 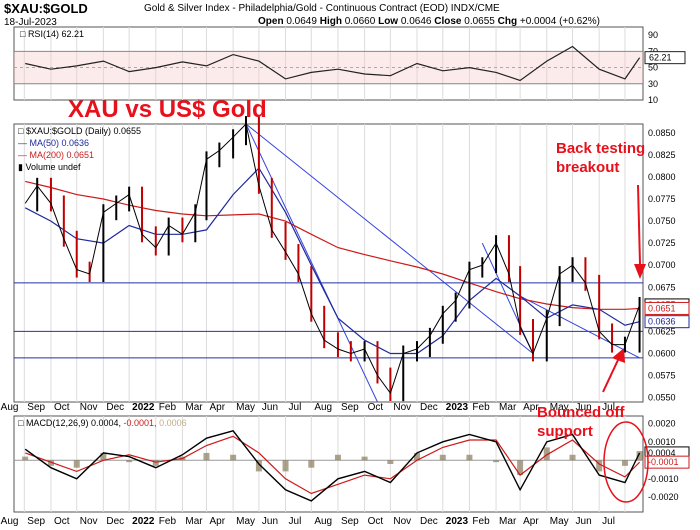 I want to click on macd-legend: □ MACD(12,26,9) 0.0004, -0.0001, 0.0006, so click(x=102, y=423).